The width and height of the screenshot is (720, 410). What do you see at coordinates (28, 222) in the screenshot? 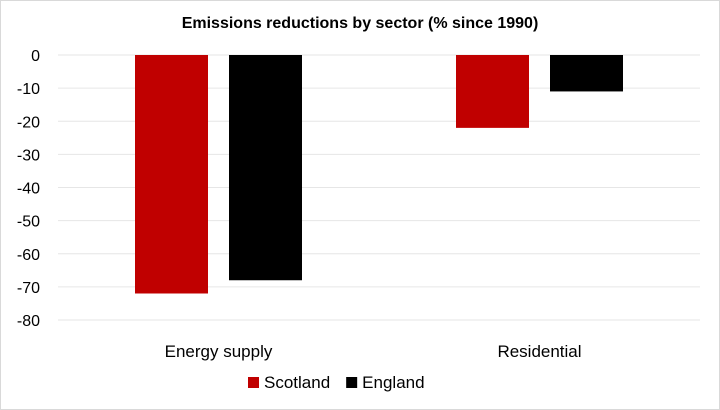
I see `y-tick-label: -50` at bounding box center [28, 222].